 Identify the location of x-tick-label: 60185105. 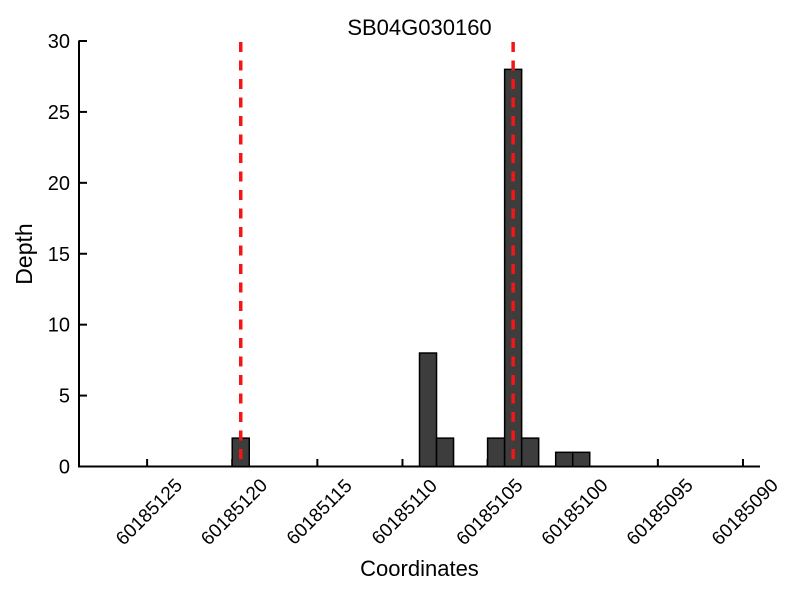
(490, 512).